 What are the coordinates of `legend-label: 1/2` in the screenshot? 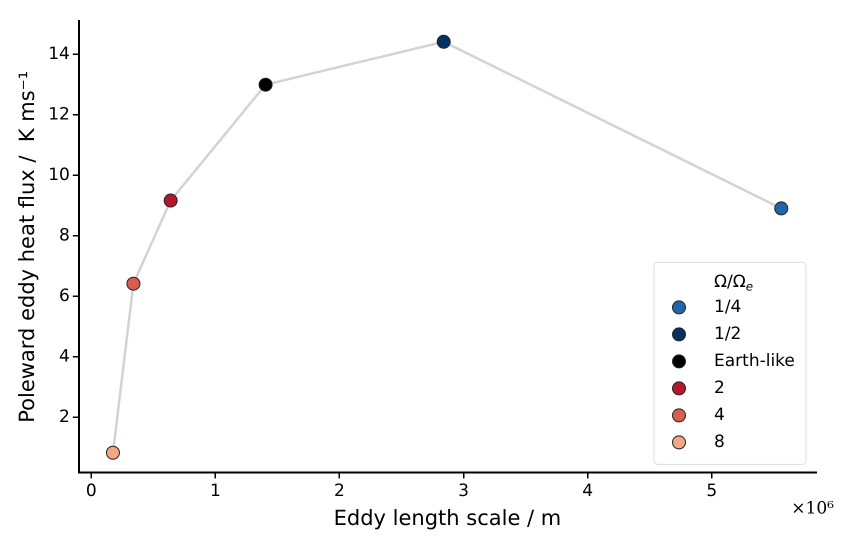 It's located at (728, 334).